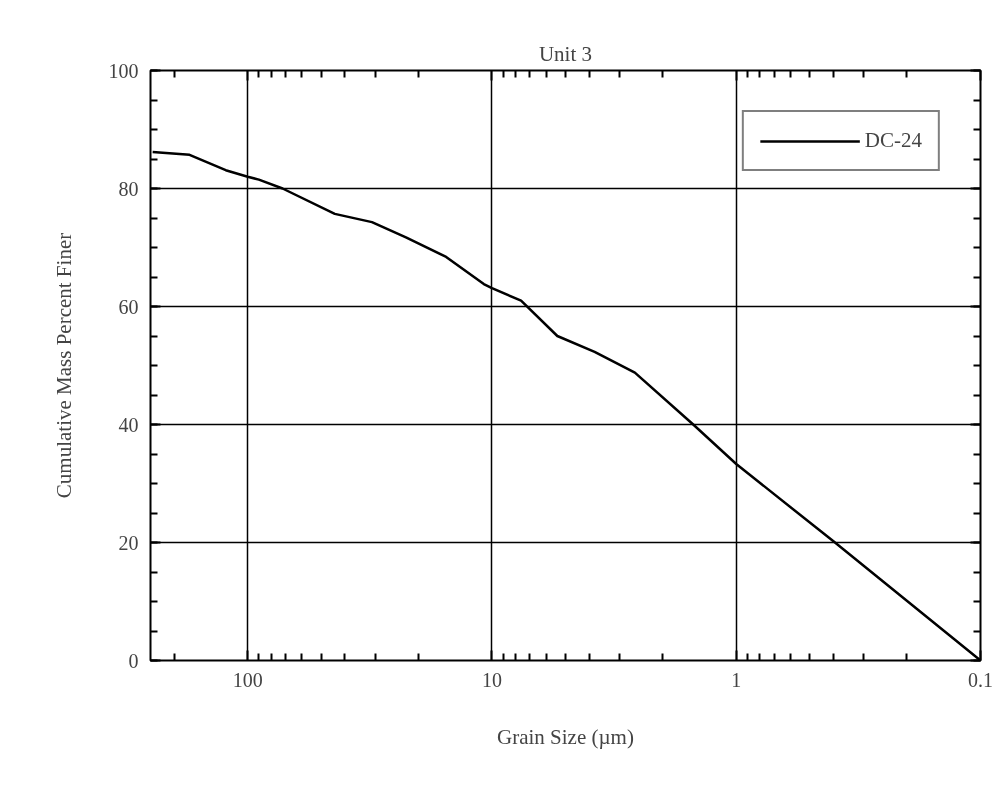 The height and width of the screenshot is (799, 1006). I want to click on y-tick-label: 20, so click(128, 542).